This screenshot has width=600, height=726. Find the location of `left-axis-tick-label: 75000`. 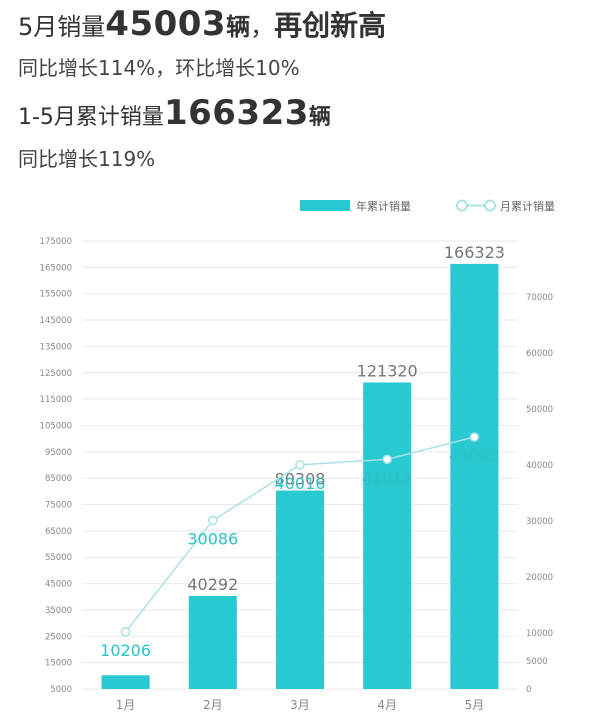

left-axis-tick-label: 75000 is located at coordinates (58, 506).